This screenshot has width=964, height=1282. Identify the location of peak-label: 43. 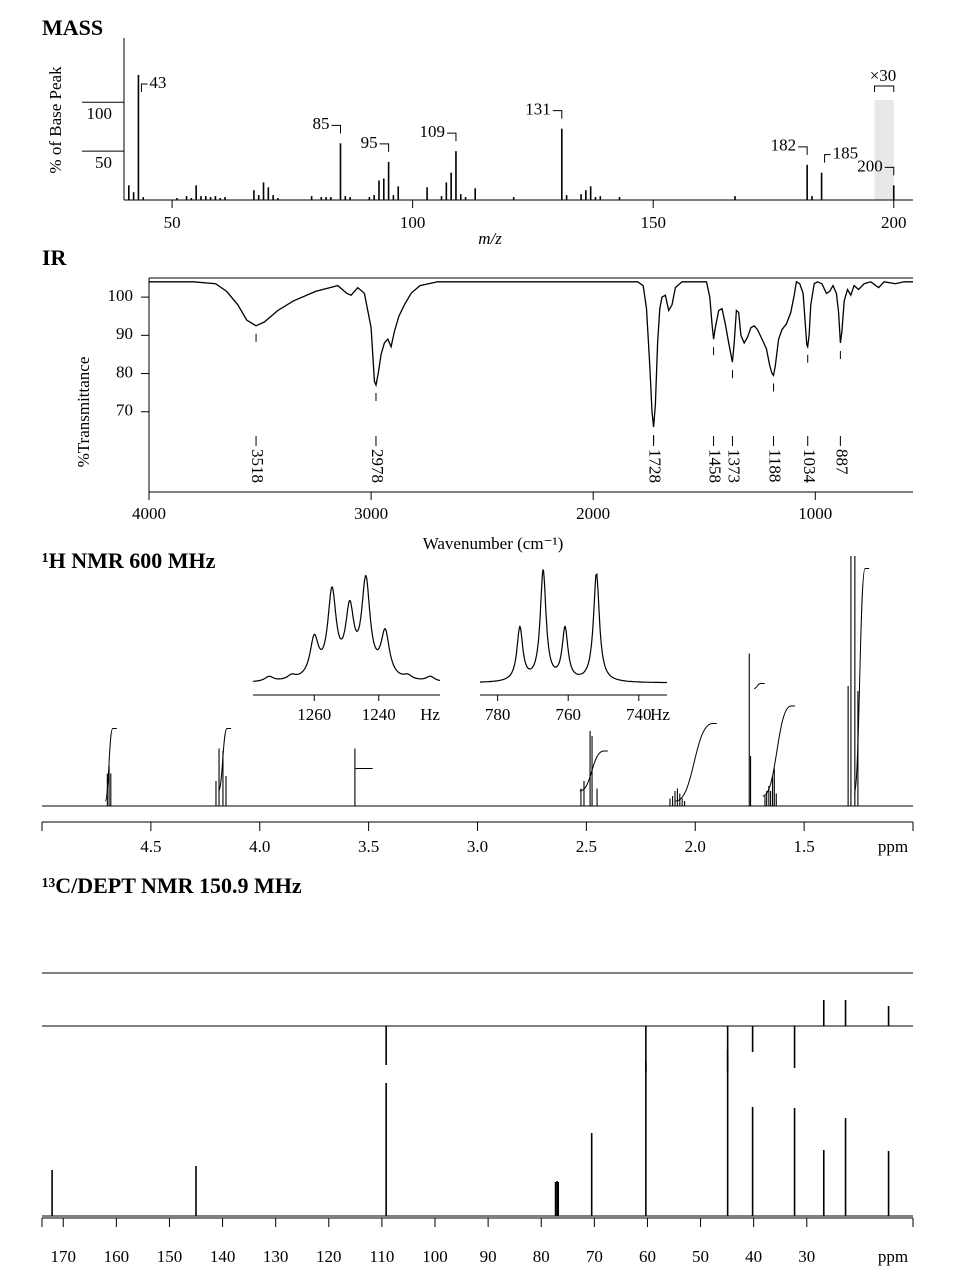
(157, 82).